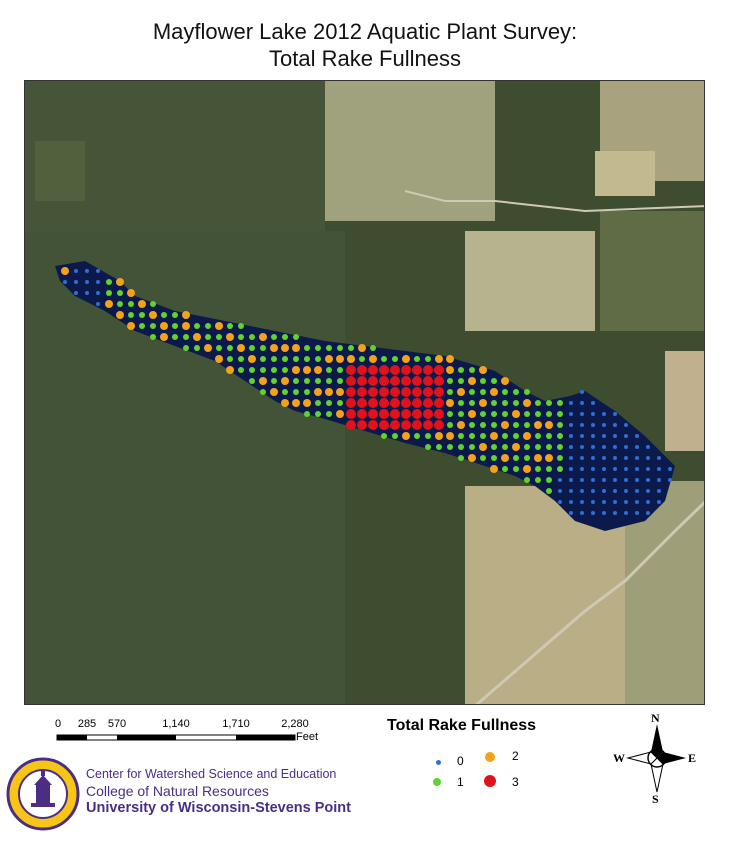  I want to click on legend-label-2: 2, so click(515, 756).